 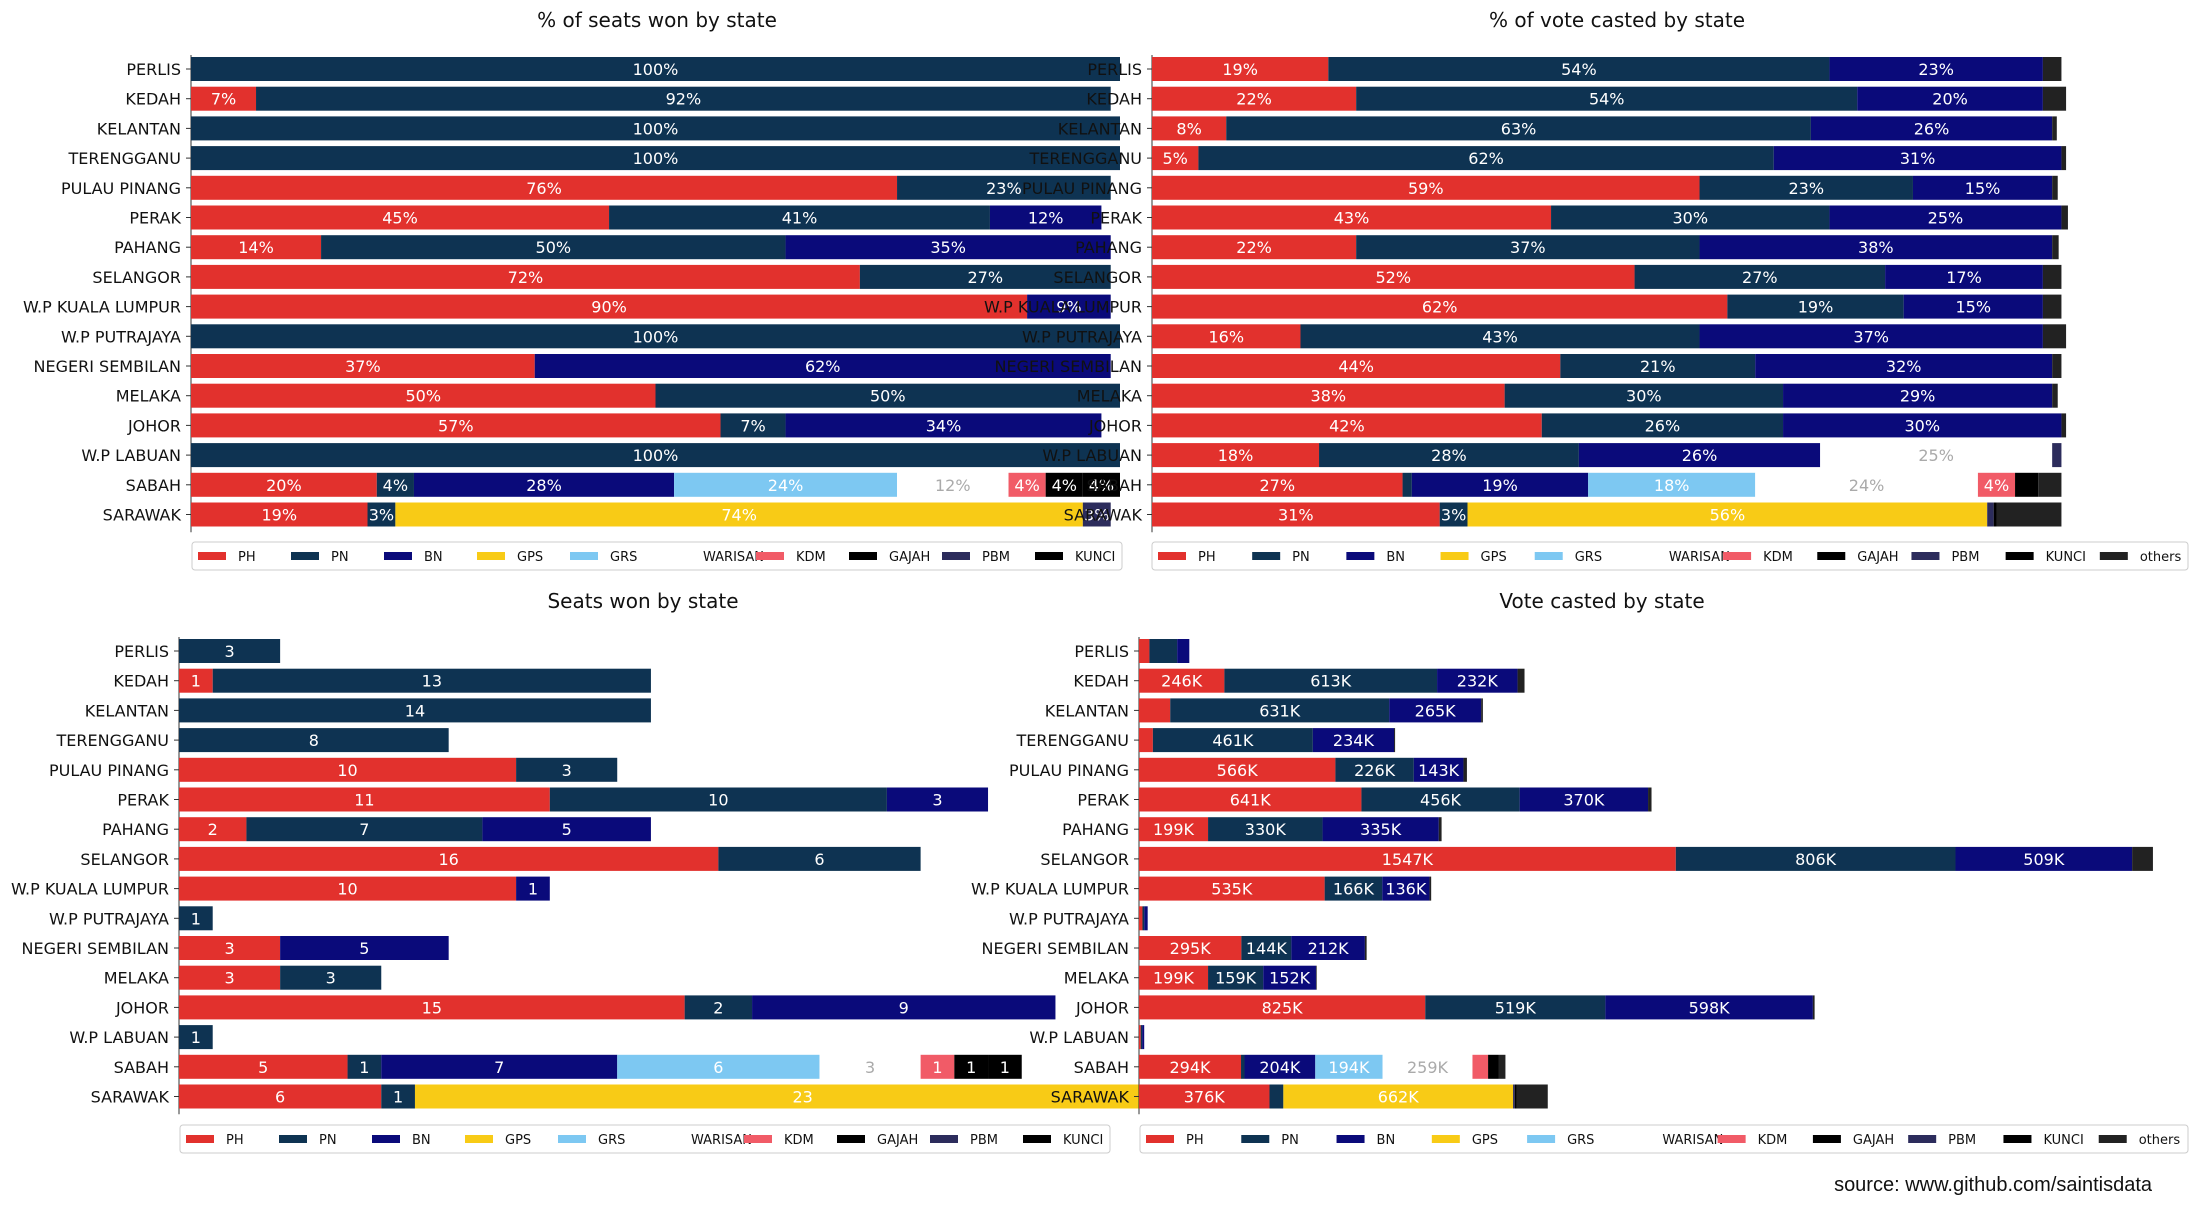 I want to click on bar-terengganu-others, so click(x=1395, y=740).